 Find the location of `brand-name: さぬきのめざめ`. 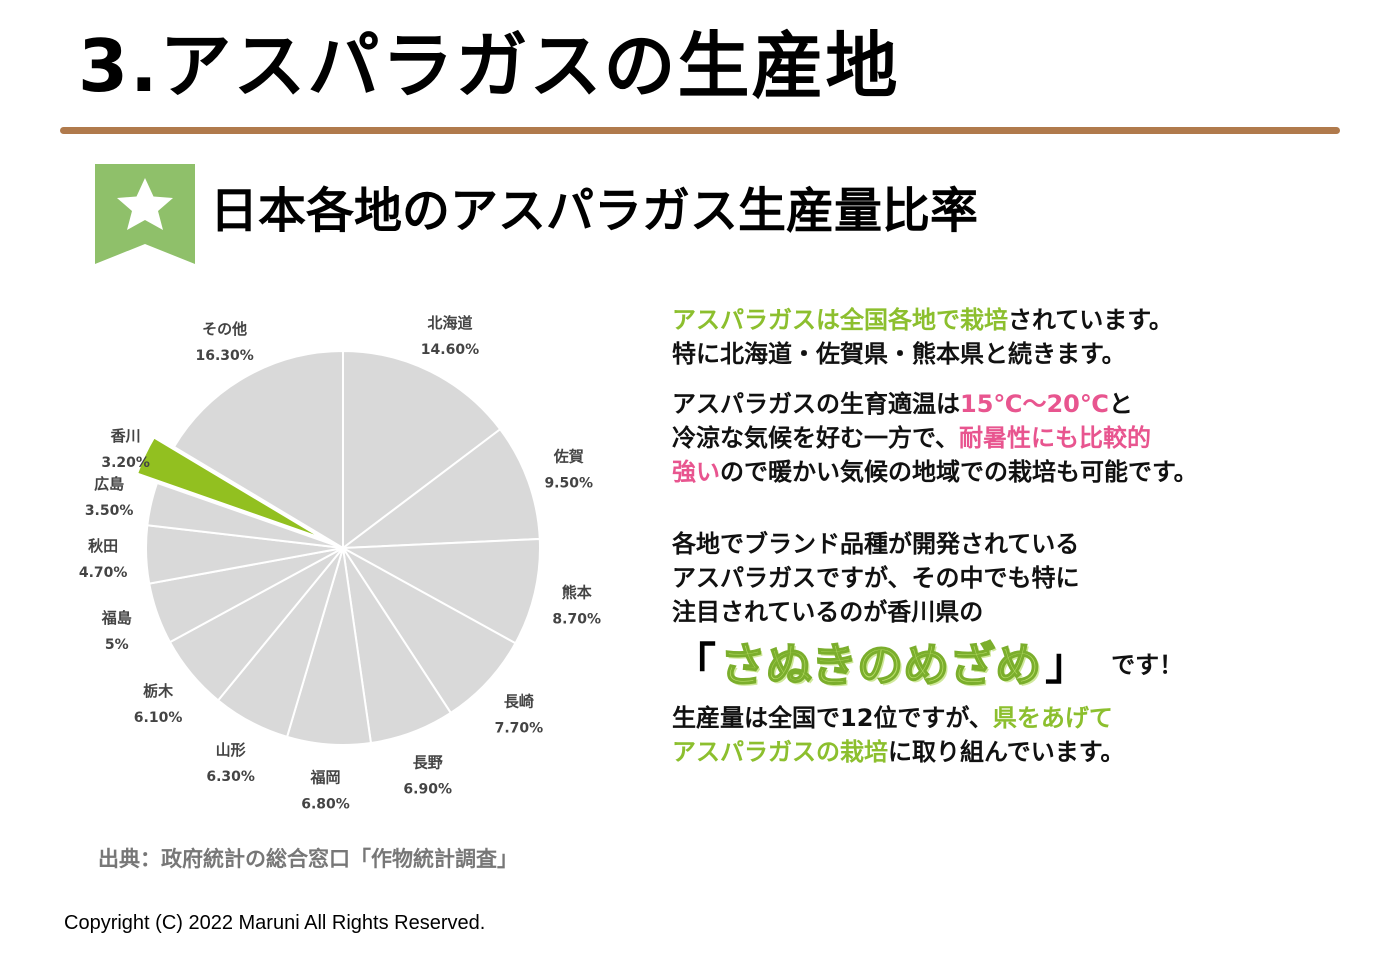

brand-name: さぬきのめざめ is located at coordinates (880, 665).